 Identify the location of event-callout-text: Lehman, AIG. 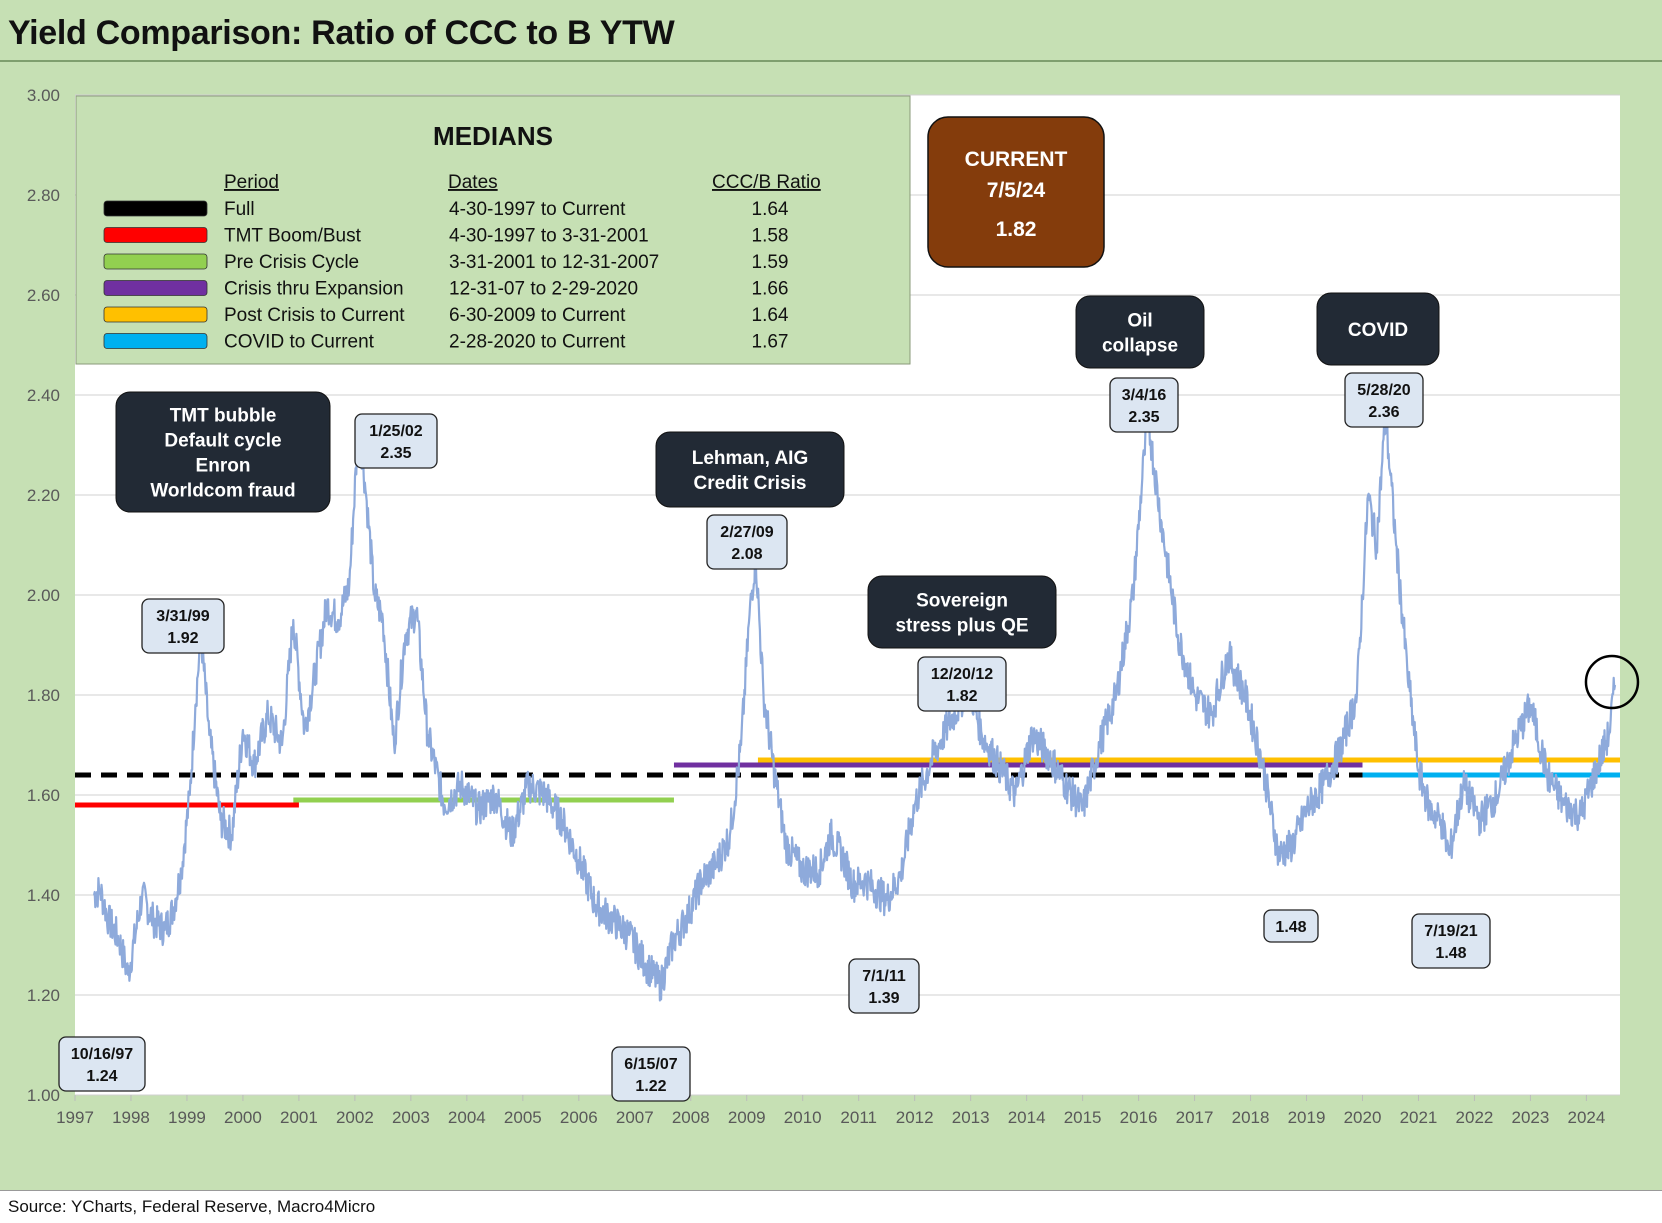
(750, 458).